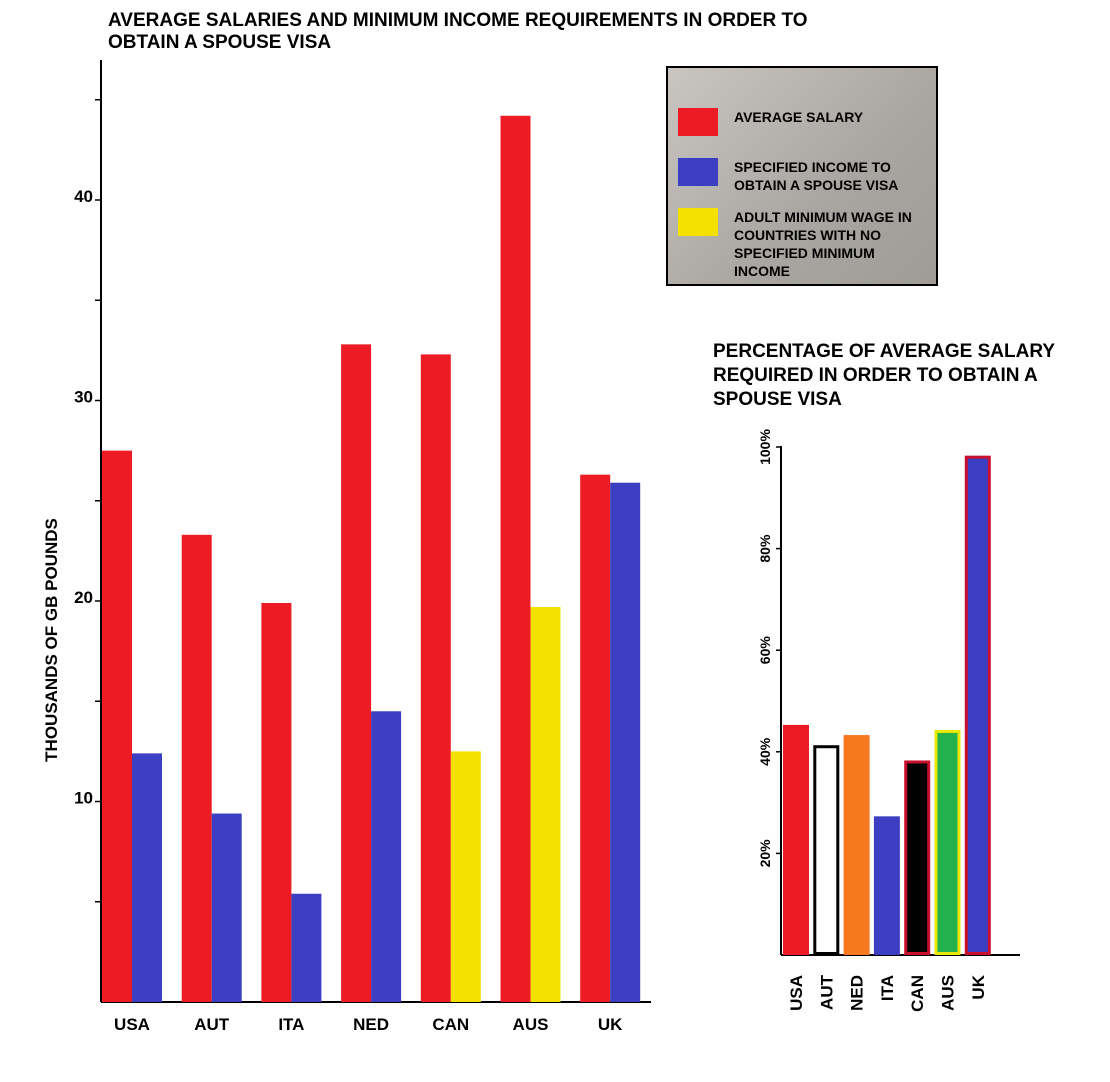  I want to click on legend-item-specified-income: SPECIFIED INCOME TO OBTAIN A SPOUSE VISA, so click(804, 176).